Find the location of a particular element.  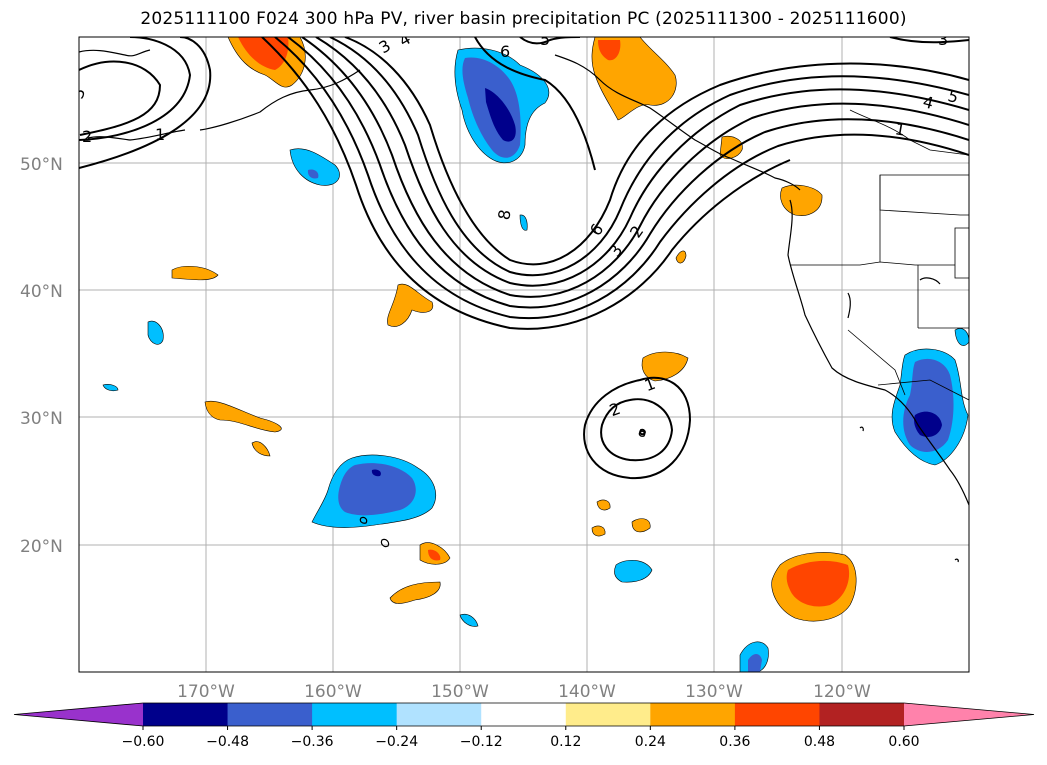

colorbar-extend-low is located at coordinates (78, 714).